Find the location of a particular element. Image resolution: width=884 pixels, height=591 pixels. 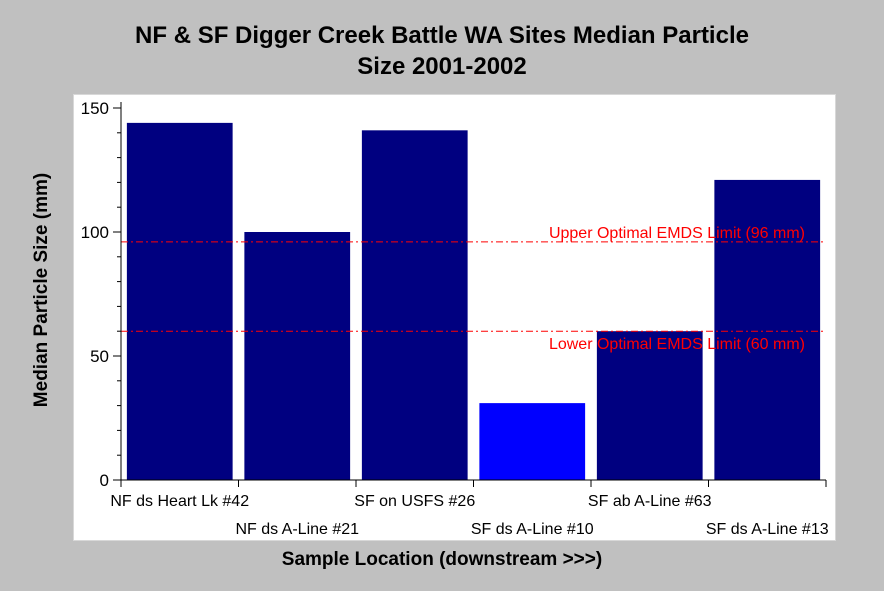

reference-line-label-1: Upper Optimal EMDS Limit (96 mm) is located at coordinates (677, 233).